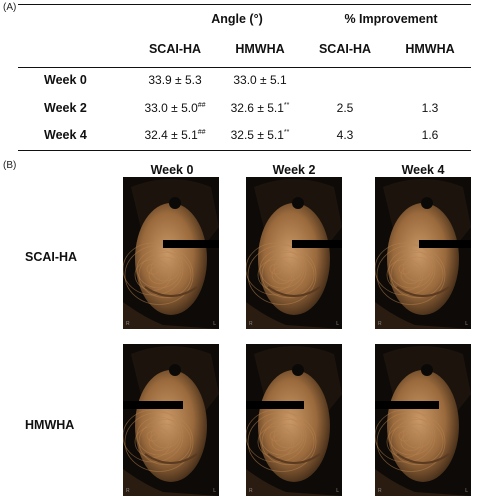  What do you see at coordinates (65, 135) in the screenshot?
I see `row-label: Week 4` at bounding box center [65, 135].